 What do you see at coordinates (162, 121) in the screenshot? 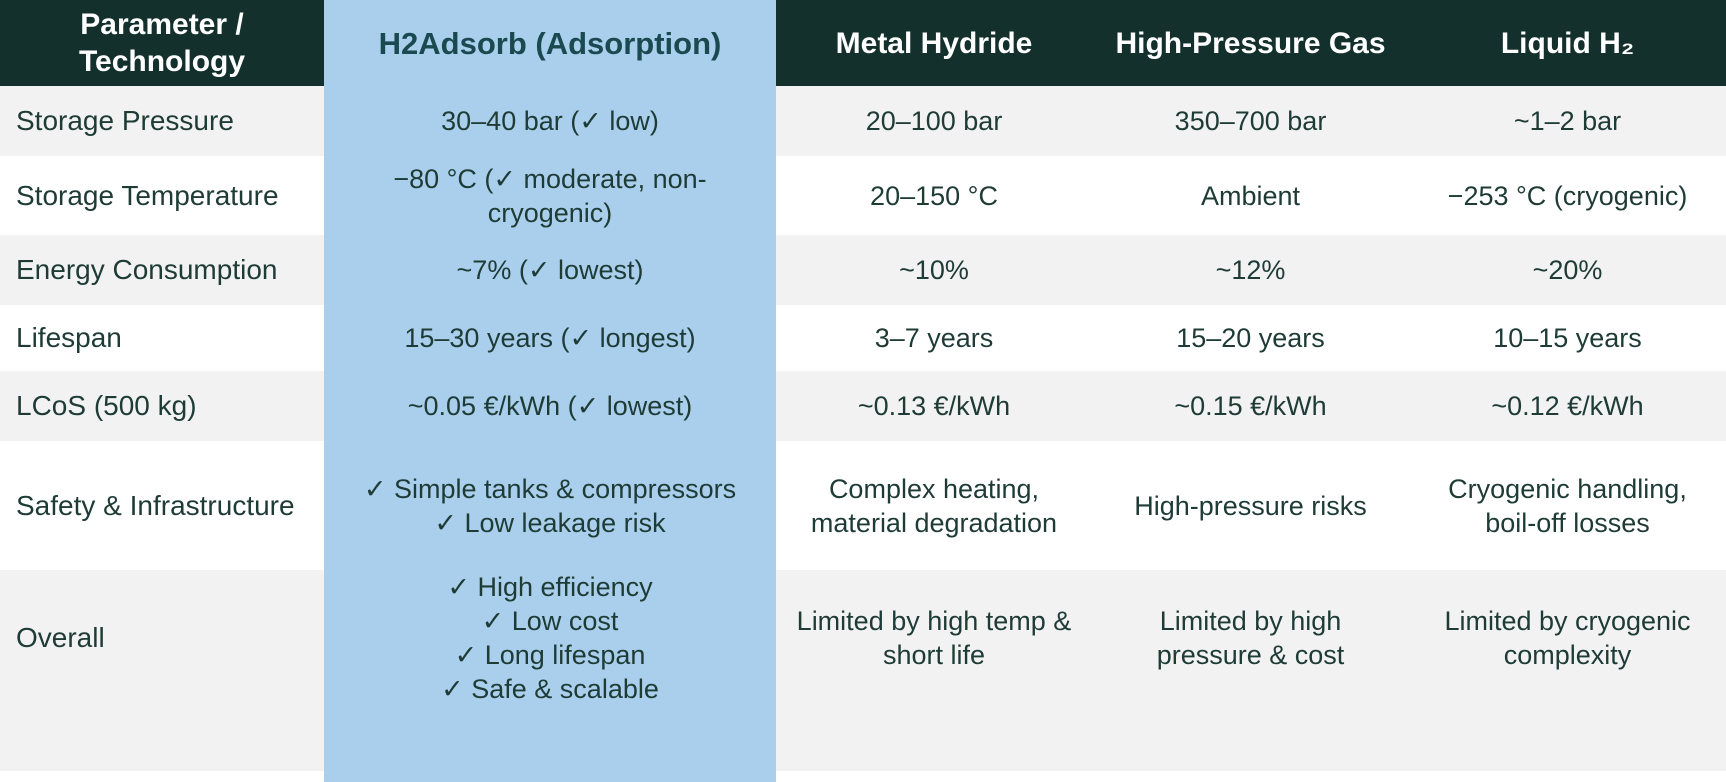
I see `row-label-storage-pressure: Storage Pressure` at bounding box center [162, 121].